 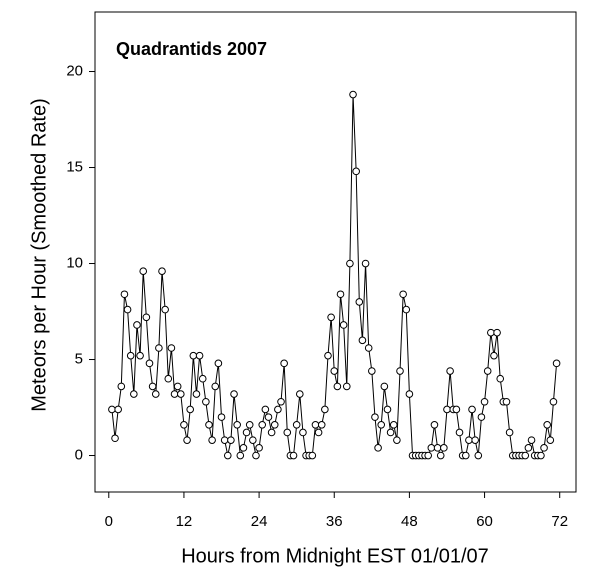 I want to click on x-tick-label: 60, so click(x=484, y=521).